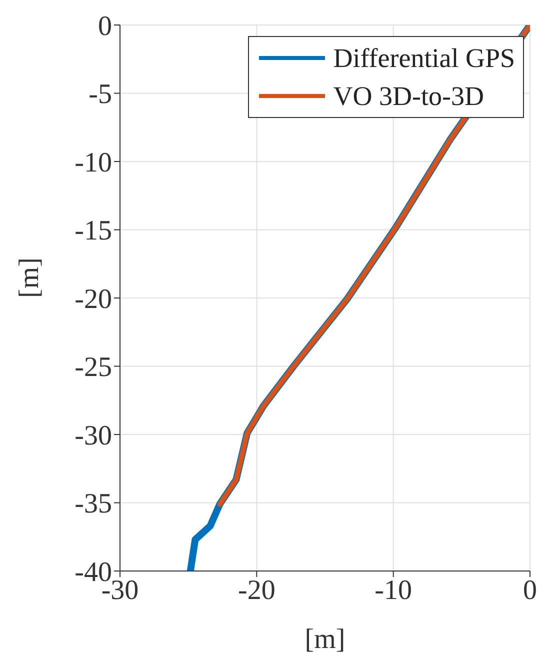  Describe the element at coordinates (424, 58) in the screenshot. I see `legend-label: Differential GPS` at that location.